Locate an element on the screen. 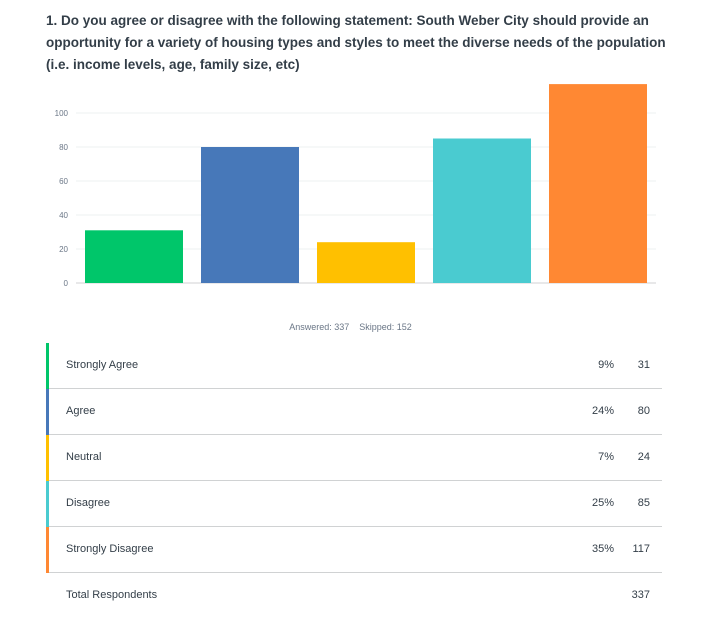 The width and height of the screenshot is (701, 632). row-percent: 35% is located at coordinates (602, 549).